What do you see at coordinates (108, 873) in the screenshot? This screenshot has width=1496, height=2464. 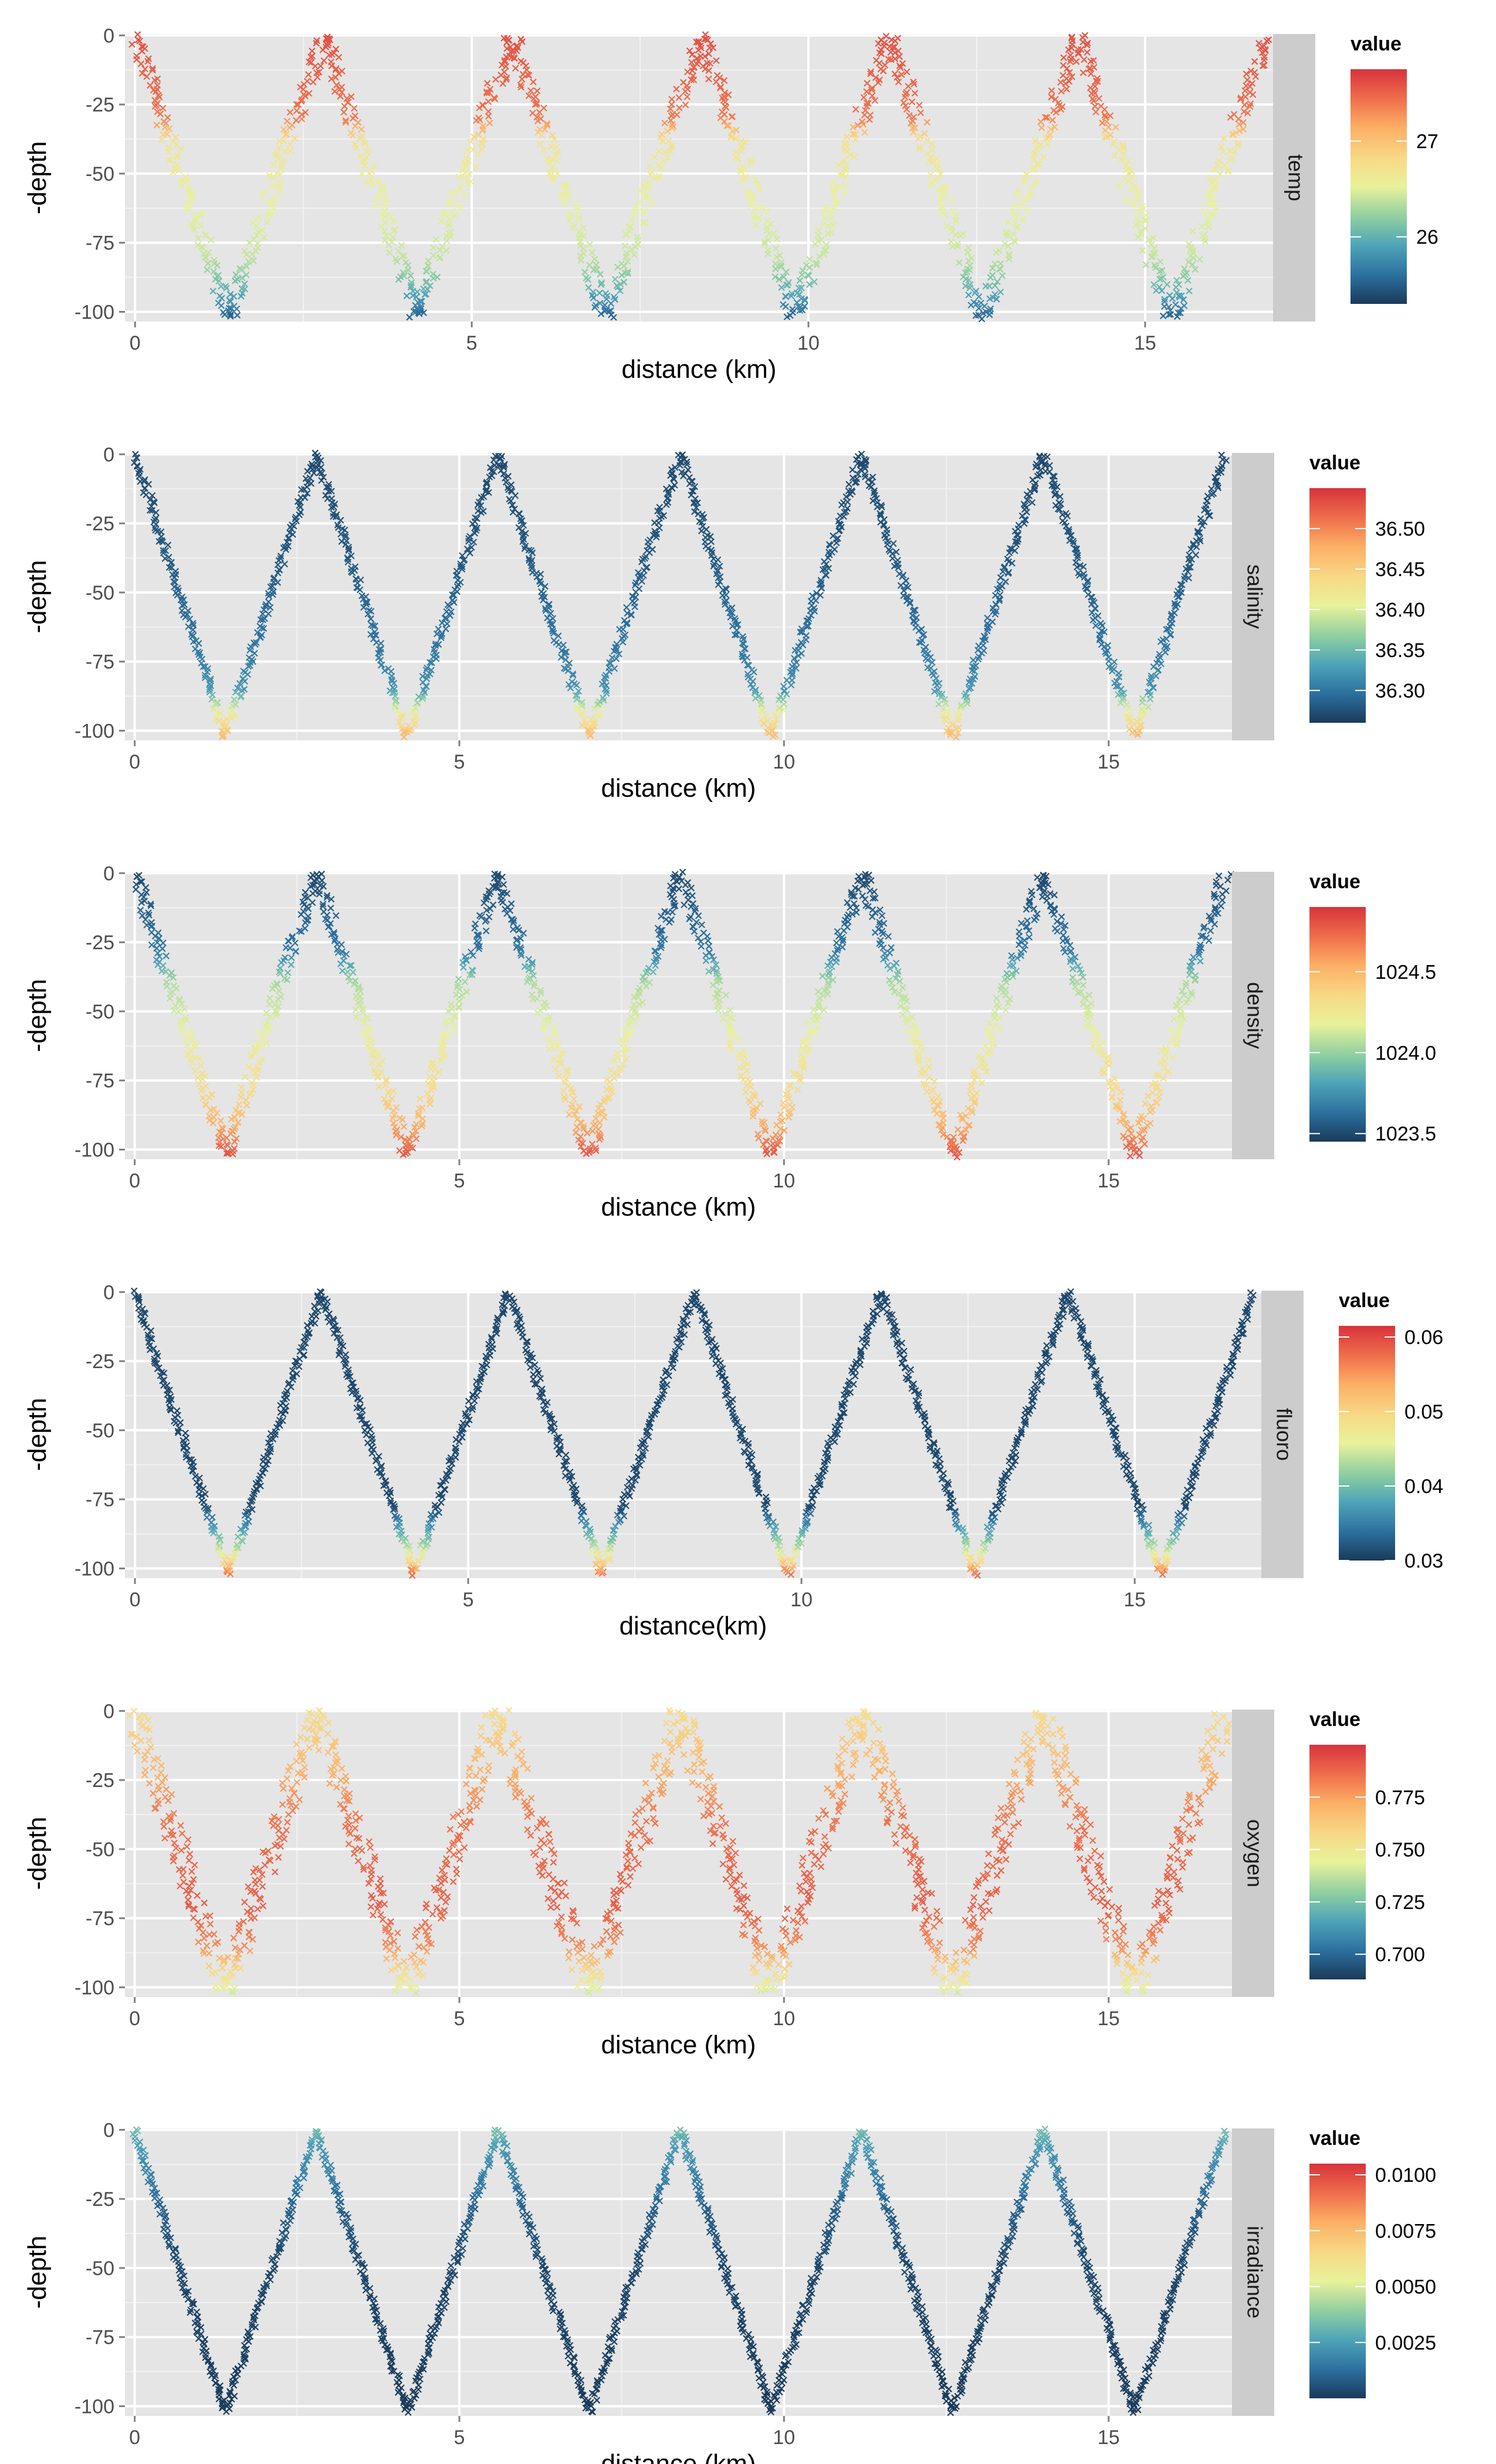 I see `y-tick-label: 0` at bounding box center [108, 873].